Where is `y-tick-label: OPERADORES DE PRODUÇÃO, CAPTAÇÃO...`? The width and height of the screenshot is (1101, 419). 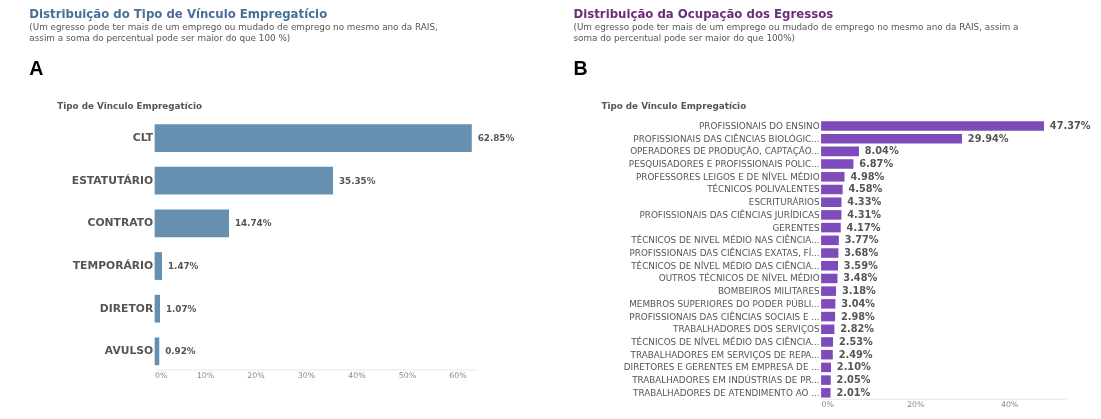
y-tick-label: OPERADORES DE PRODUÇÃO, CAPTAÇÃO... is located at coordinates (725, 151).